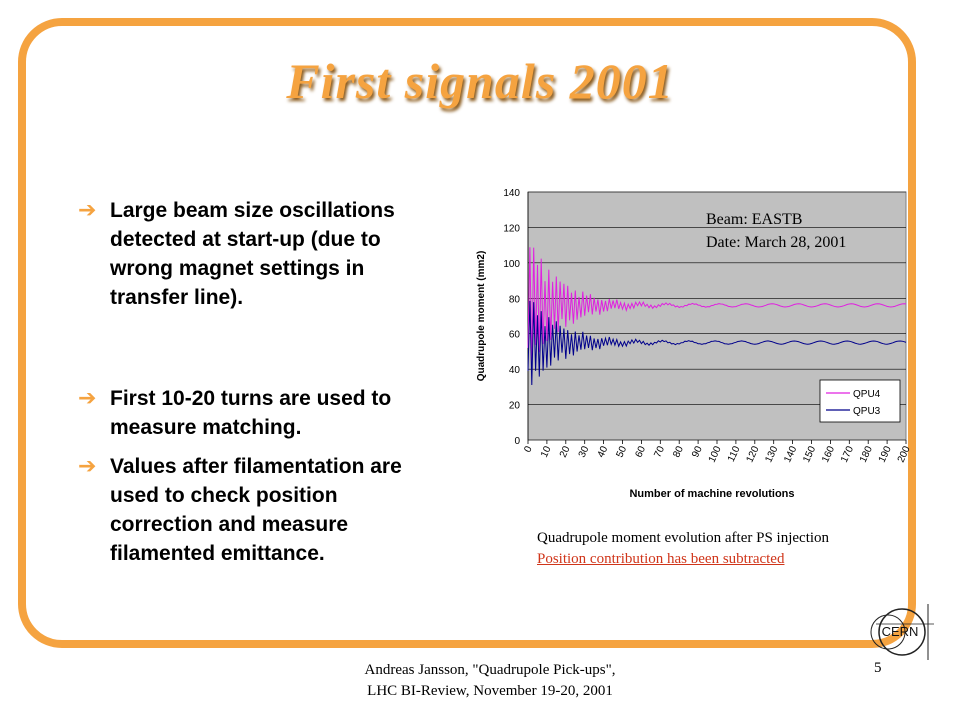  I want to click on x-tick-label: 30, so click(584, 451).